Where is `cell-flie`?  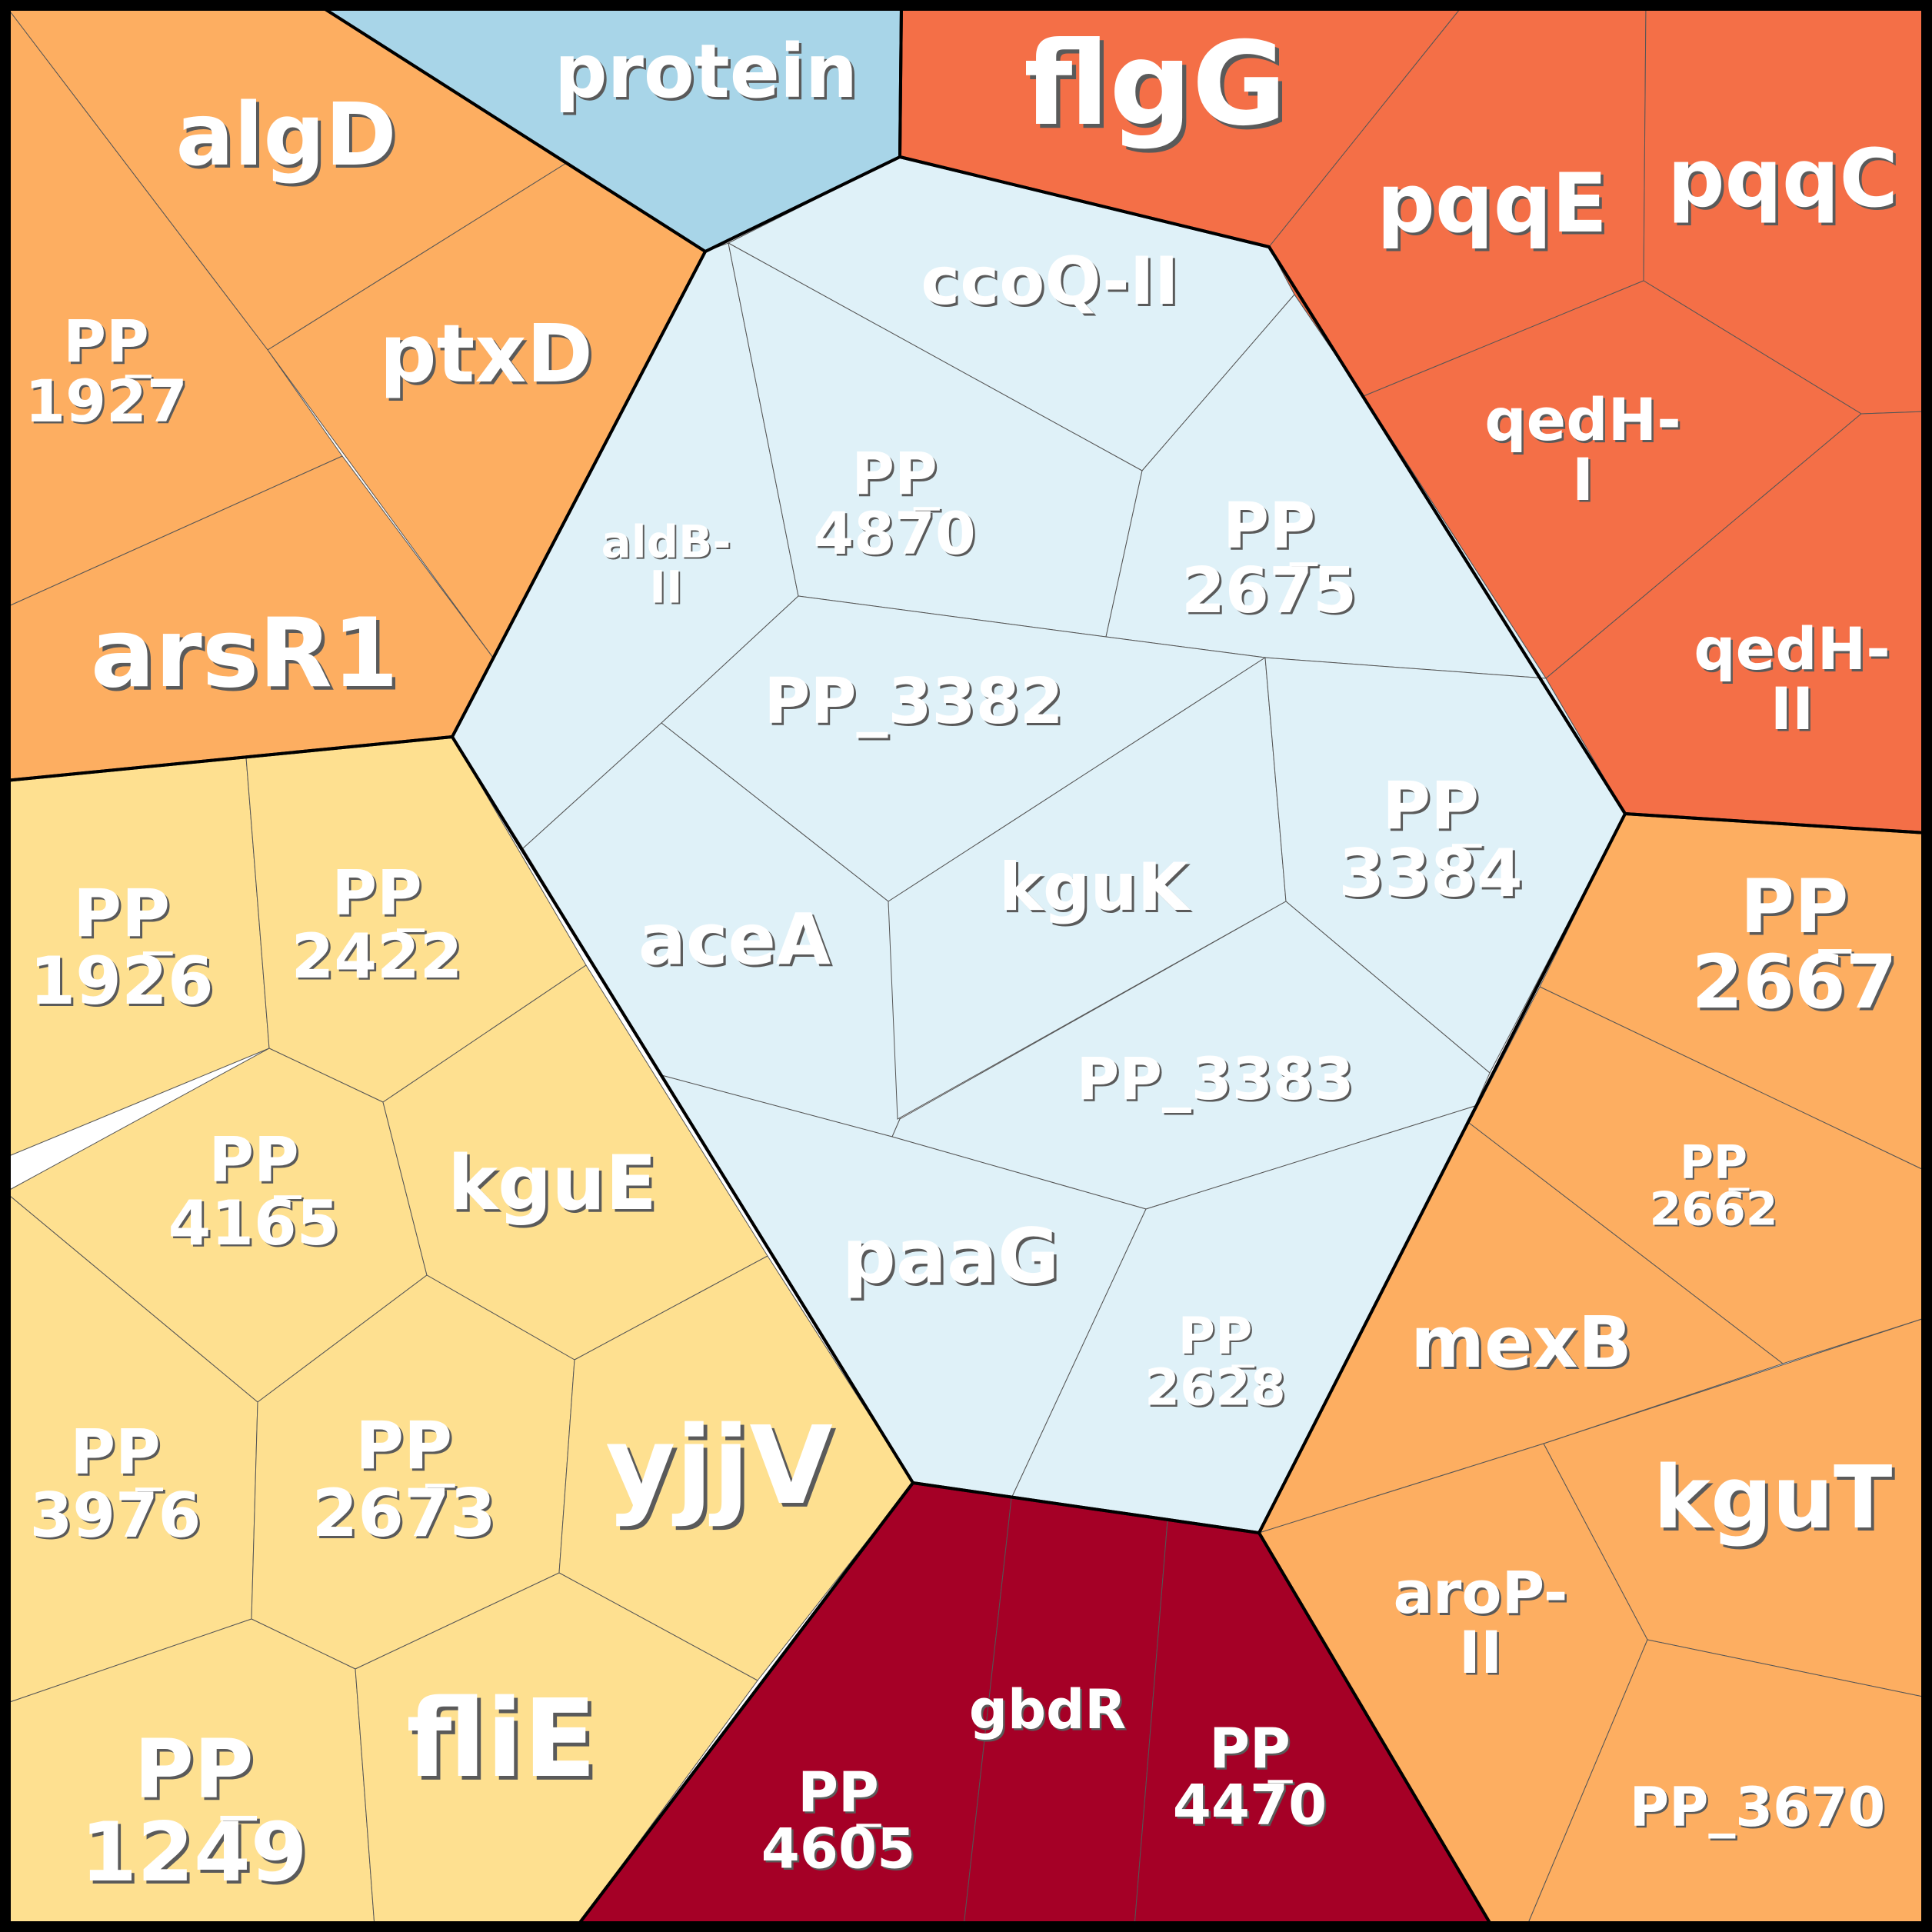 cell-flie is located at coordinates (556, 1749).